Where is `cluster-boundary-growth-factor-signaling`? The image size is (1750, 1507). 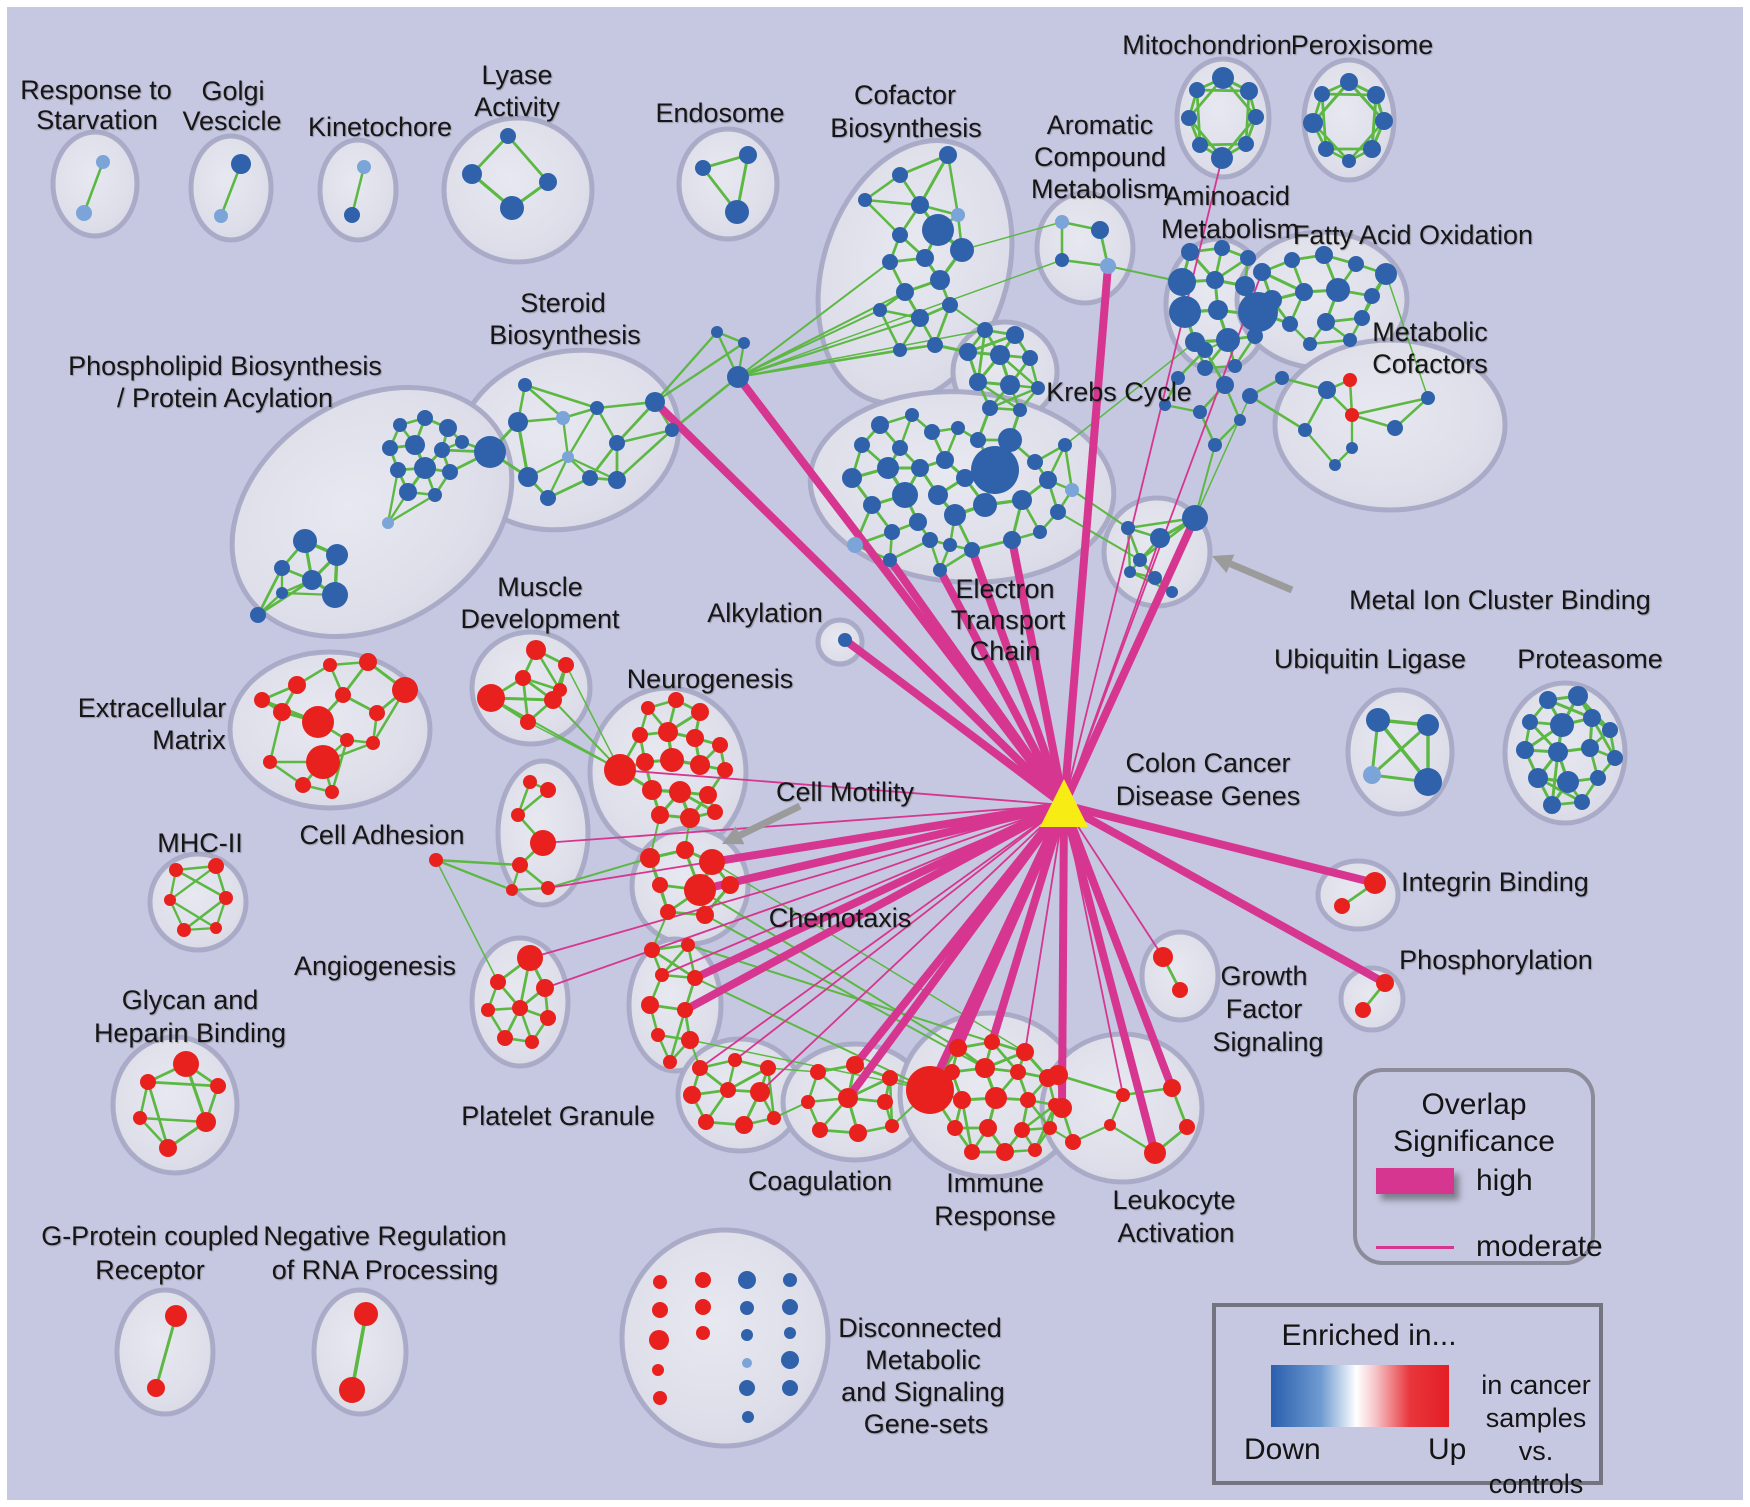
cluster-boundary-growth-factor-signaling is located at coordinates (1180, 976).